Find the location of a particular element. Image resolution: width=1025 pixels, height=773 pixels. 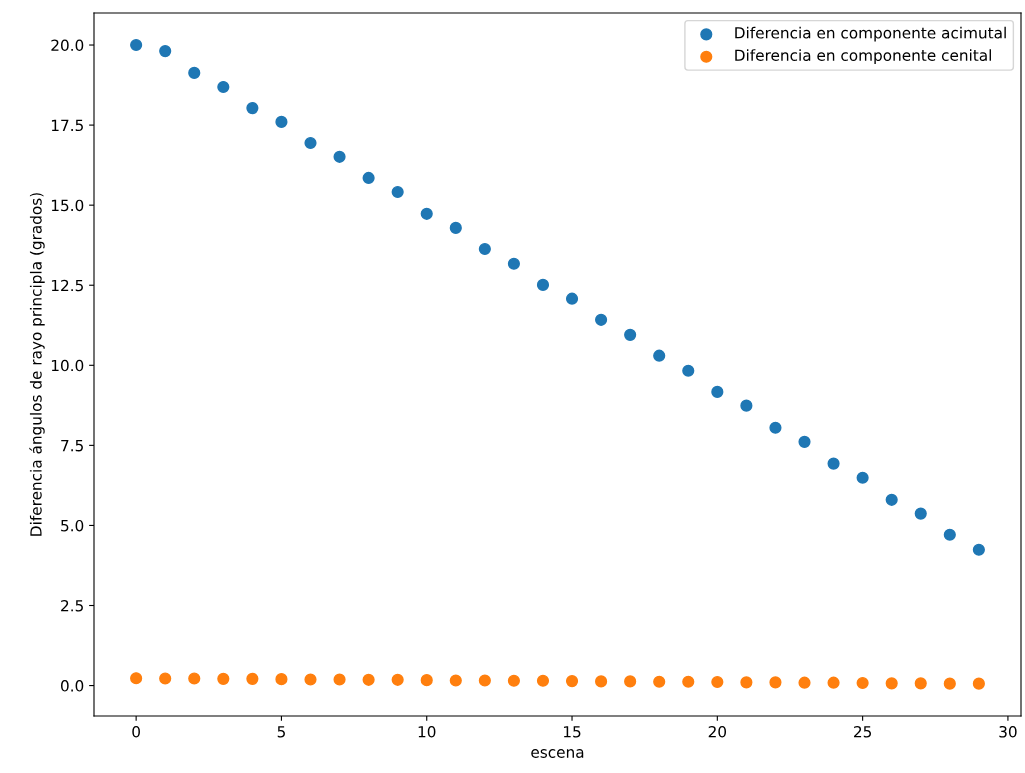

legend-label: Diferencia en componente cenital is located at coordinates (863, 56).